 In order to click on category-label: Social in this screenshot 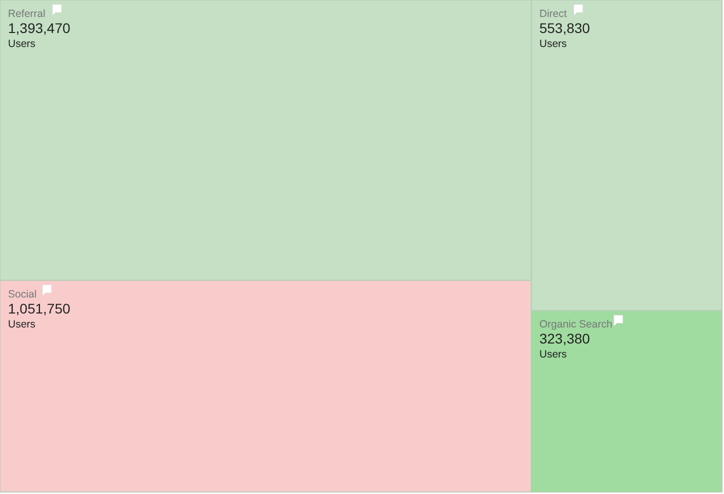, I will do `click(22, 294)`.